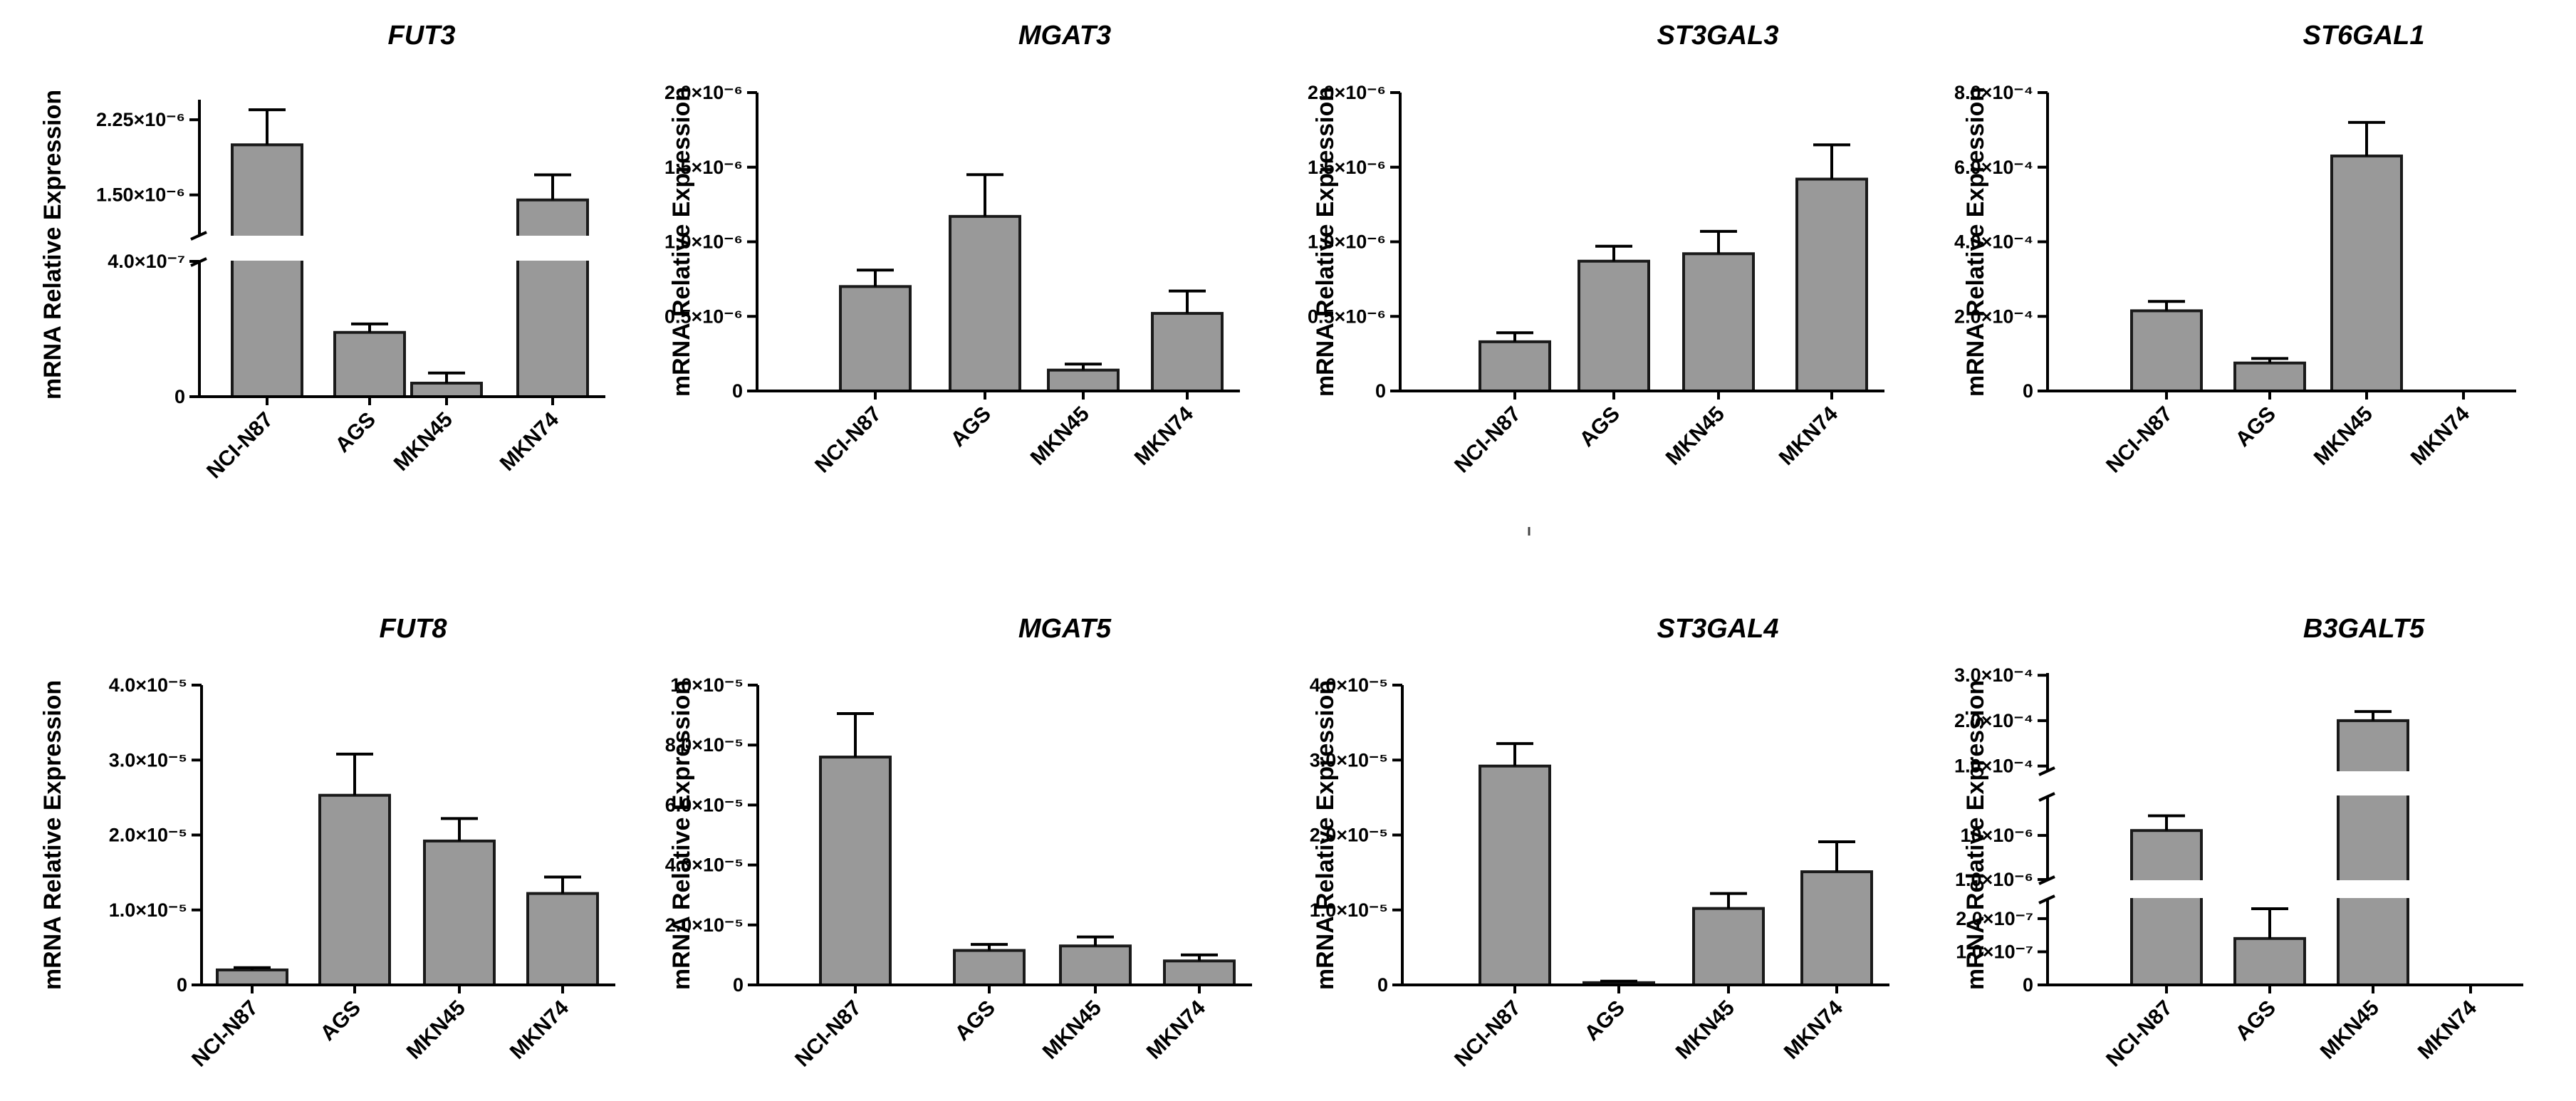 The image size is (2576, 1101). What do you see at coordinates (1993, 242) in the screenshot?
I see `y-tick-label: 4.0×10⁻⁴` at bounding box center [1993, 242].